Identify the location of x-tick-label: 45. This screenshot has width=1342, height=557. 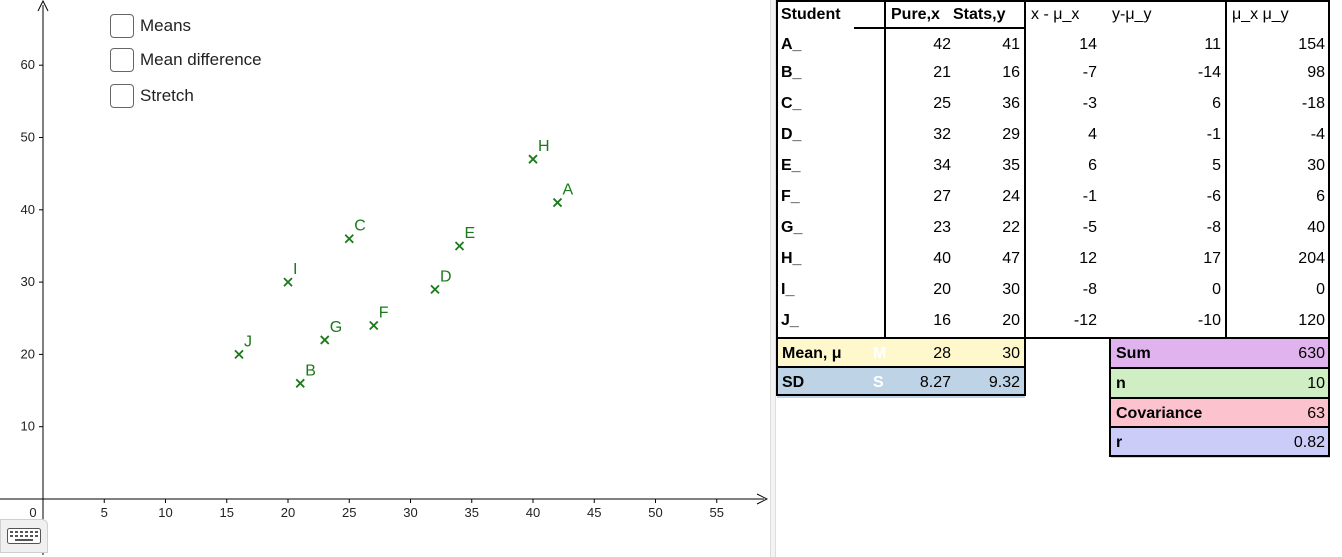
(594, 512).